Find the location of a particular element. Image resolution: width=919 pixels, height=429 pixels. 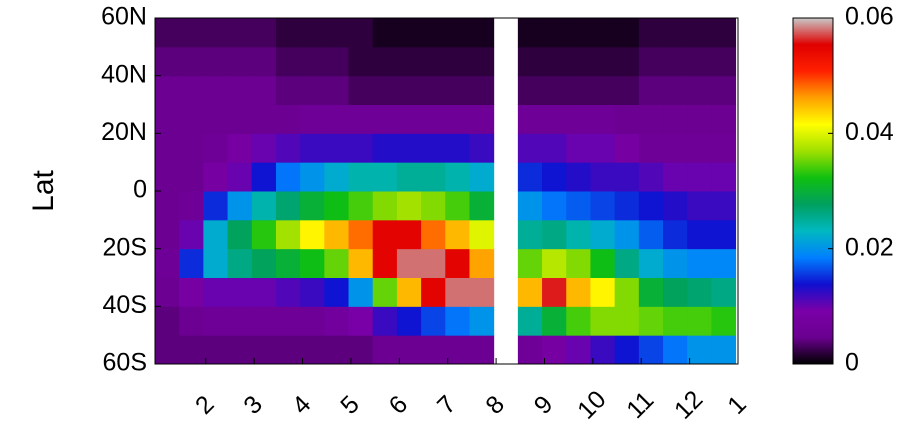

colorbar-tick-label: 0.02 is located at coordinates (869, 247).